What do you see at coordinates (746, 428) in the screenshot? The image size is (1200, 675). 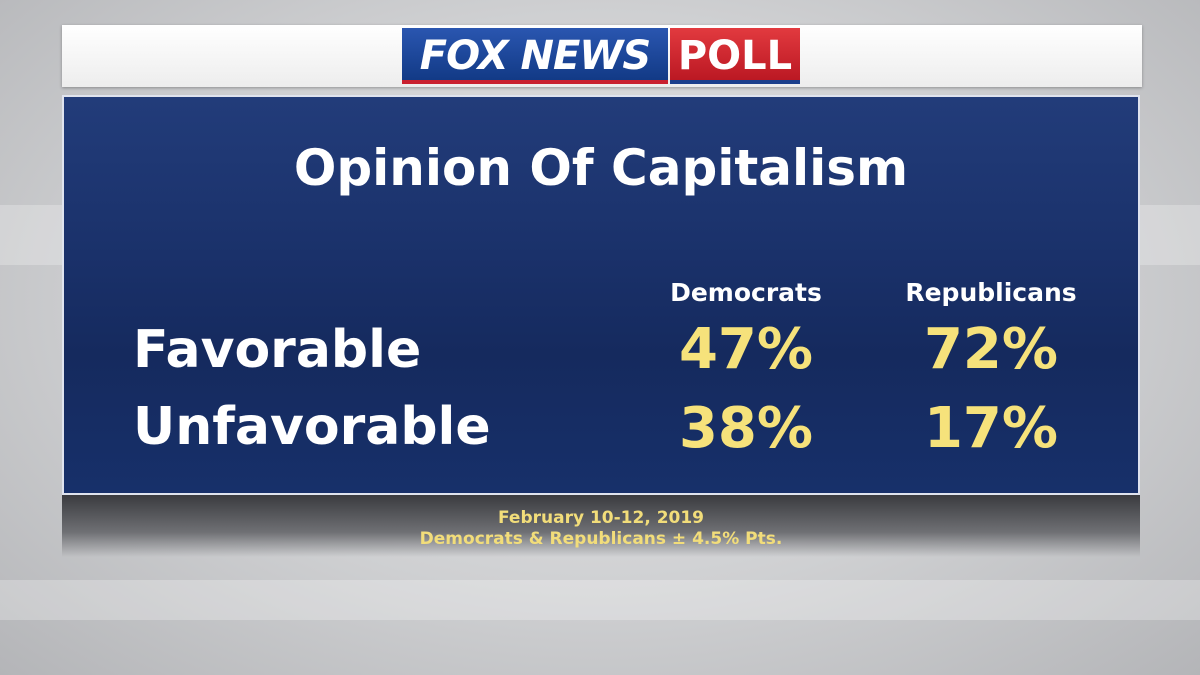 I see `value: 38%` at bounding box center [746, 428].